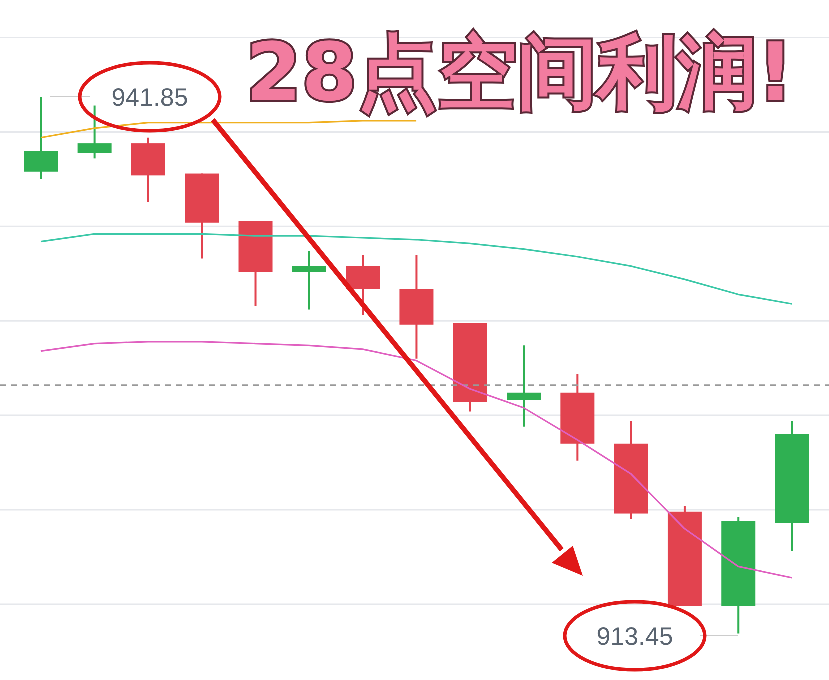  I want to click on annotation: 913.45, so click(635, 637).